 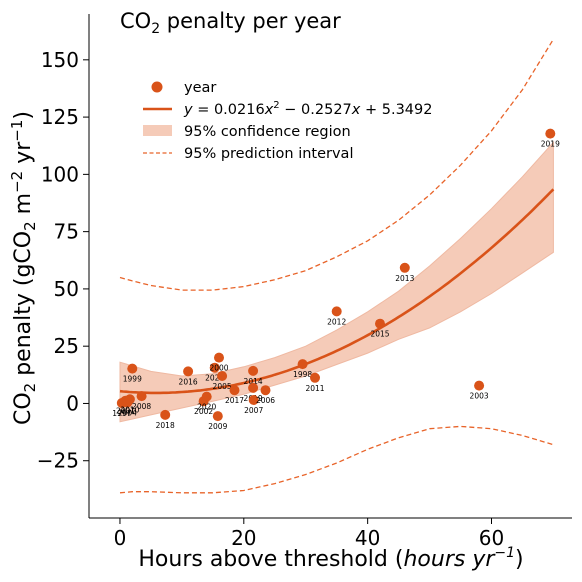 I want to click on point-label: 2004, so click(x=127, y=413).